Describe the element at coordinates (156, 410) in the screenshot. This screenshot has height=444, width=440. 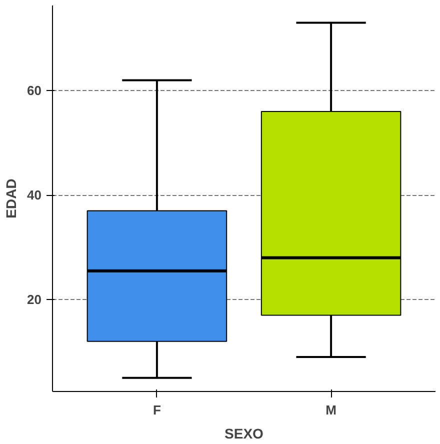
I see `x-tick-label: F` at that location.